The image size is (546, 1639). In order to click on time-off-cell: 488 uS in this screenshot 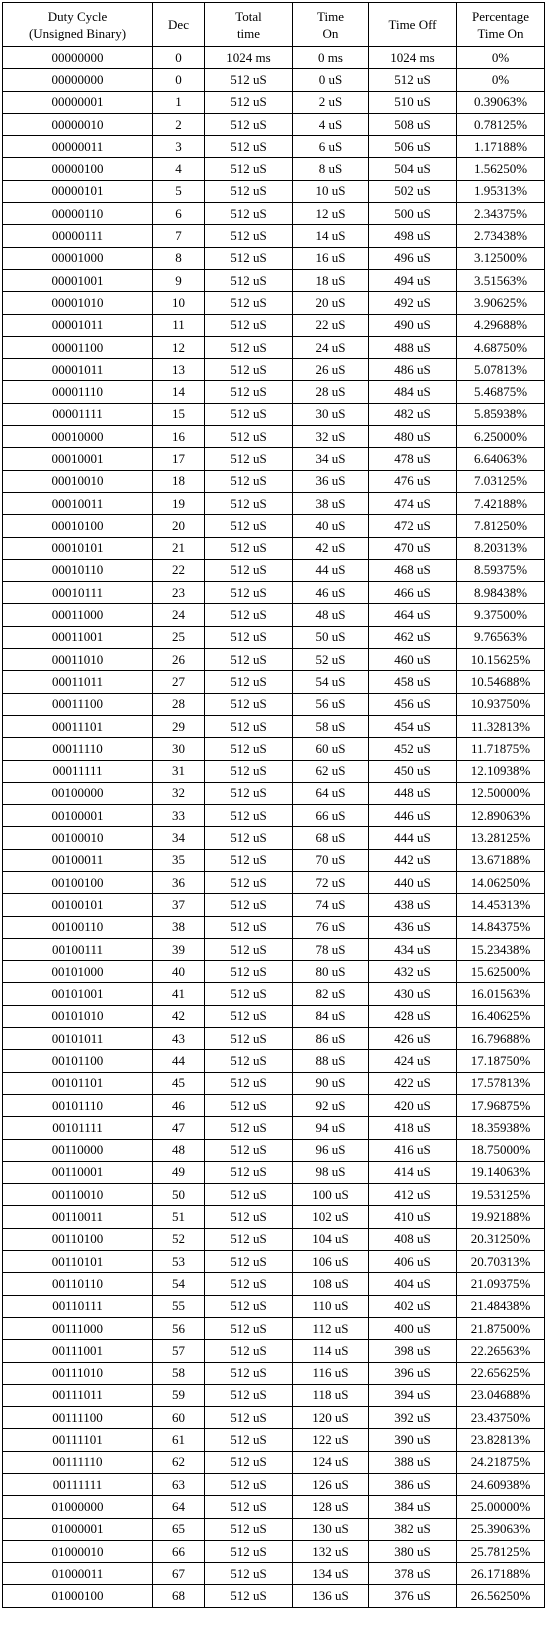, I will do `click(412, 347)`.